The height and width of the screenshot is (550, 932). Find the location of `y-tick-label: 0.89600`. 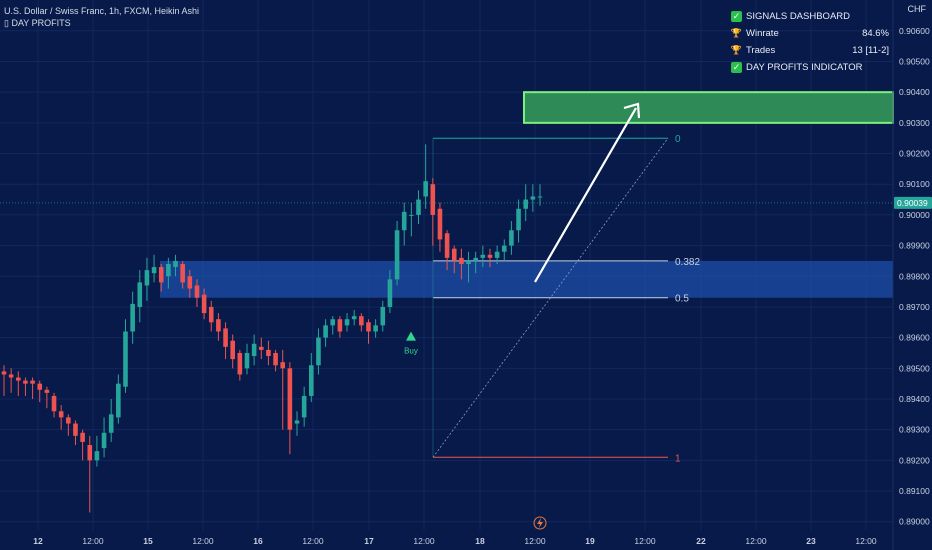

y-tick-label: 0.89600 is located at coordinates (914, 338).